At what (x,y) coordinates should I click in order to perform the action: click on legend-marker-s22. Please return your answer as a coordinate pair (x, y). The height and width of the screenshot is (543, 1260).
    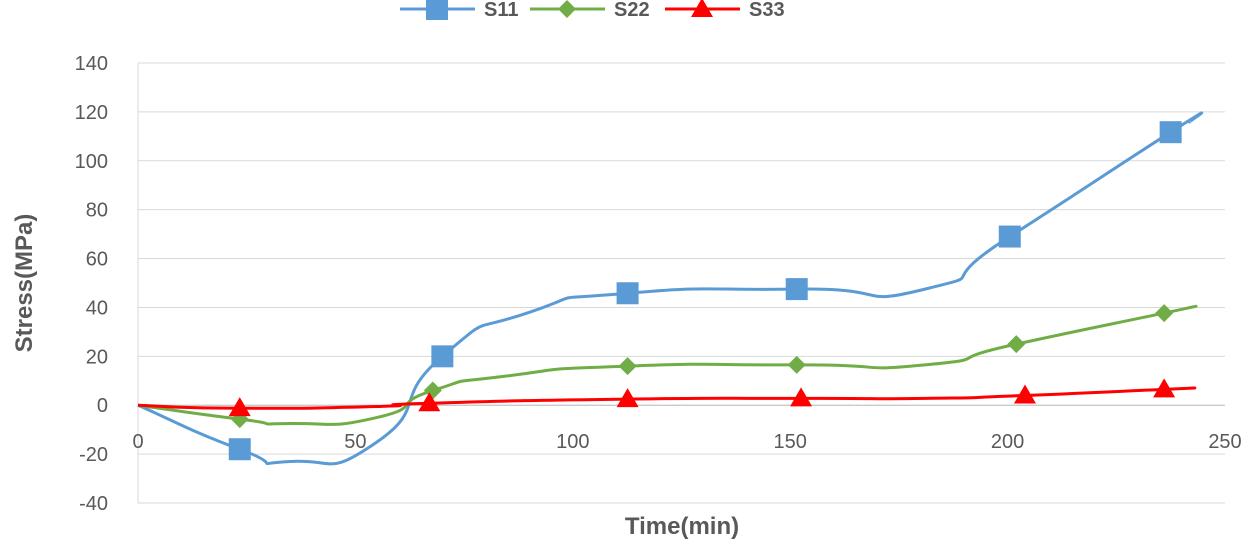
    Looking at the image, I should click on (567, 9).